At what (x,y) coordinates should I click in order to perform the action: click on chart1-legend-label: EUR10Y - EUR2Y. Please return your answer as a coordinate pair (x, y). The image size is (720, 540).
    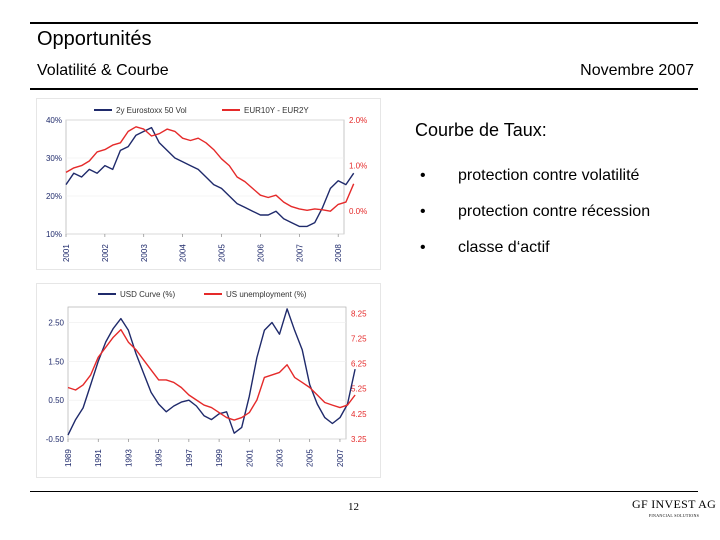
    Looking at the image, I should click on (276, 110).